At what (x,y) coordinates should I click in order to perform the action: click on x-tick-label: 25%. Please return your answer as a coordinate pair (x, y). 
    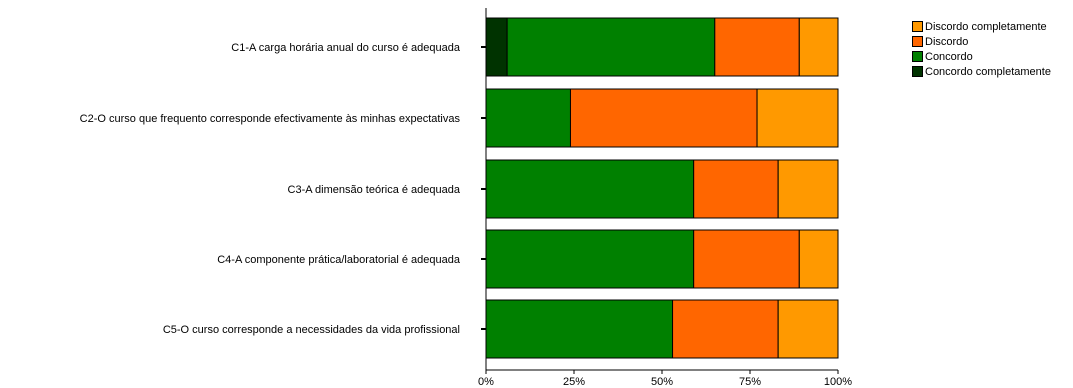
    Looking at the image, I should click on (574, 382).